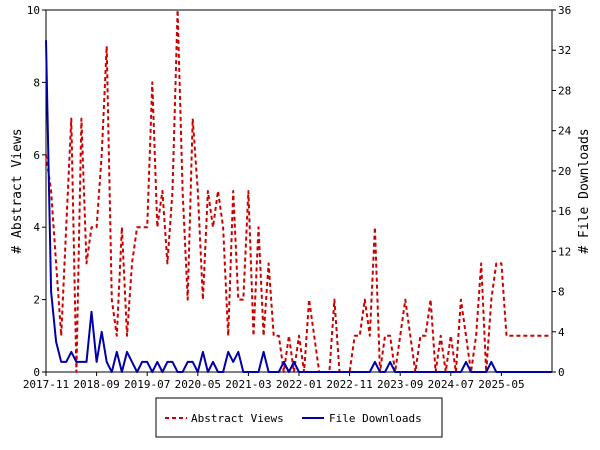 The width and height of the screenshot is (600, 450). I want to click on y-right-tick-label: 24, so click(565, 131).